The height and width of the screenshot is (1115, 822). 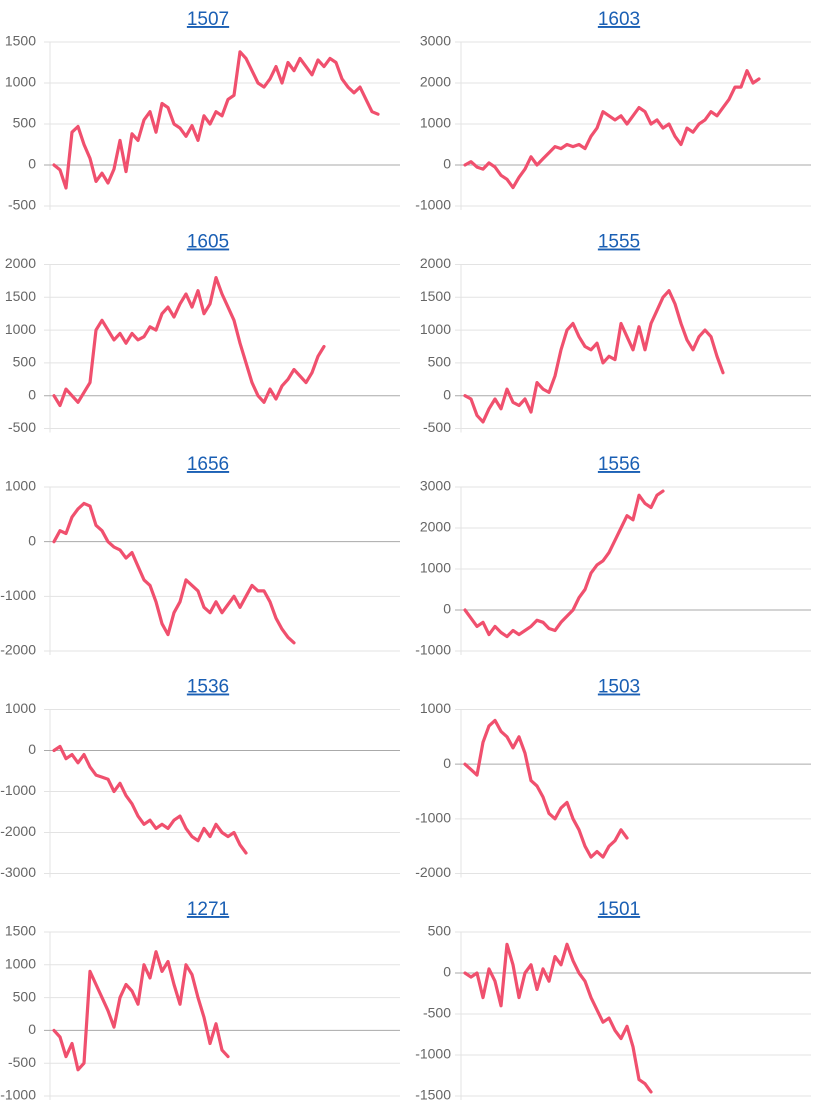 What do you see at coordinates (619, 242) in the screenshot?
I see `chart-title: 1555` at bounding box center [619, 242].